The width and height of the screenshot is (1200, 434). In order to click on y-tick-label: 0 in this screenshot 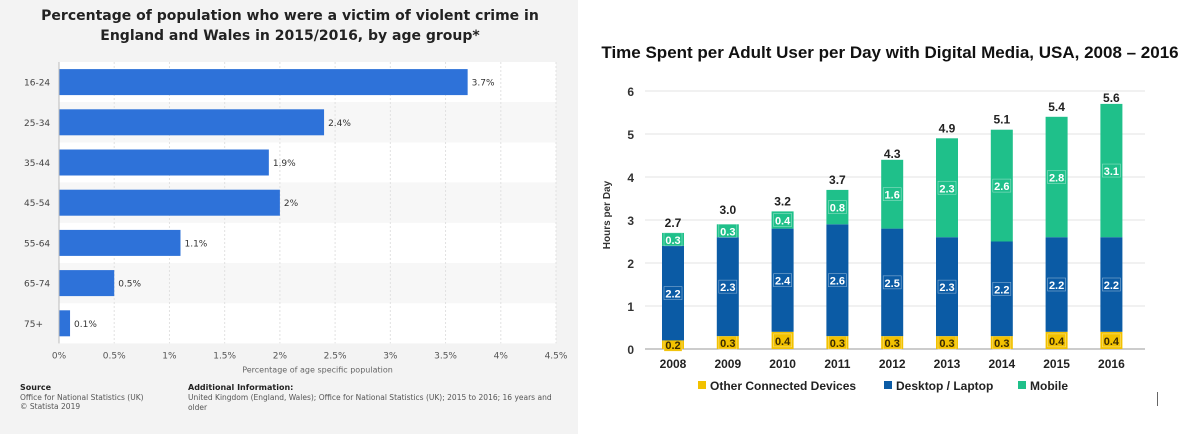, I will do `click(630, 350)`.